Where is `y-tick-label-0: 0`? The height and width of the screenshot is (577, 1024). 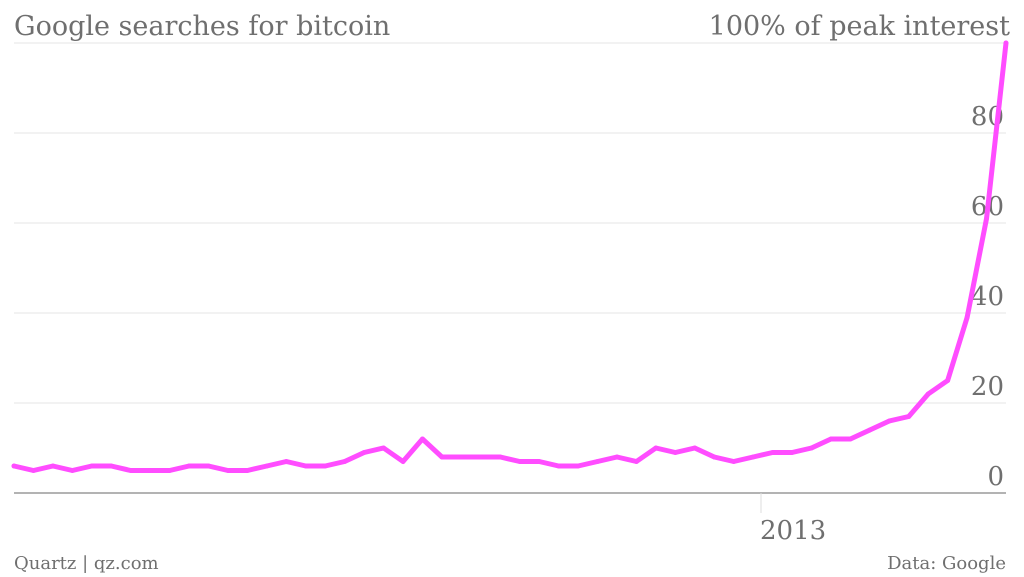 y-tick-label-0: 0 is located at coordinates (995, 477).